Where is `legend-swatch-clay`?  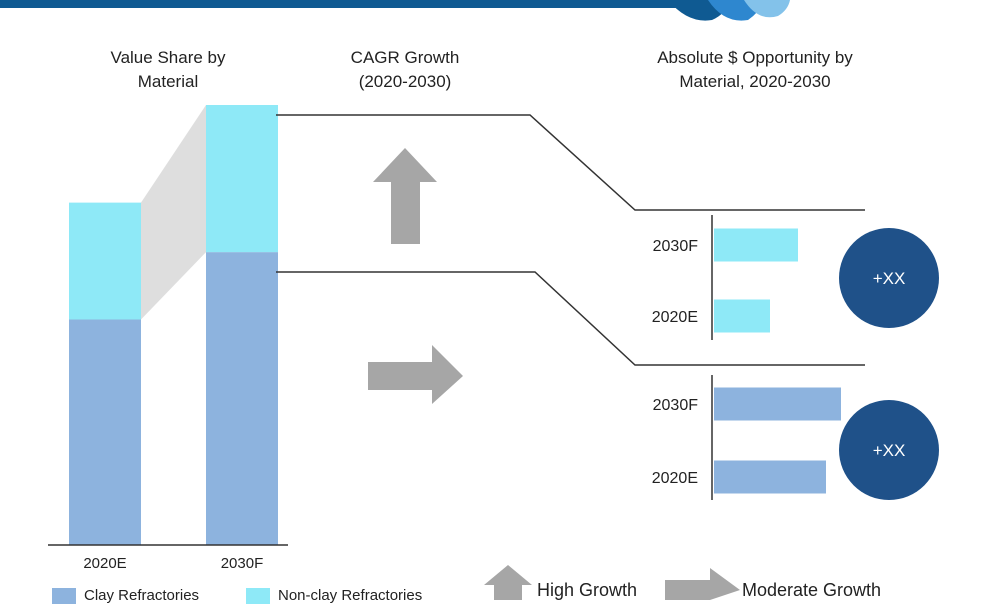
legend-swatch-clay is located at coordinates (64, 595).